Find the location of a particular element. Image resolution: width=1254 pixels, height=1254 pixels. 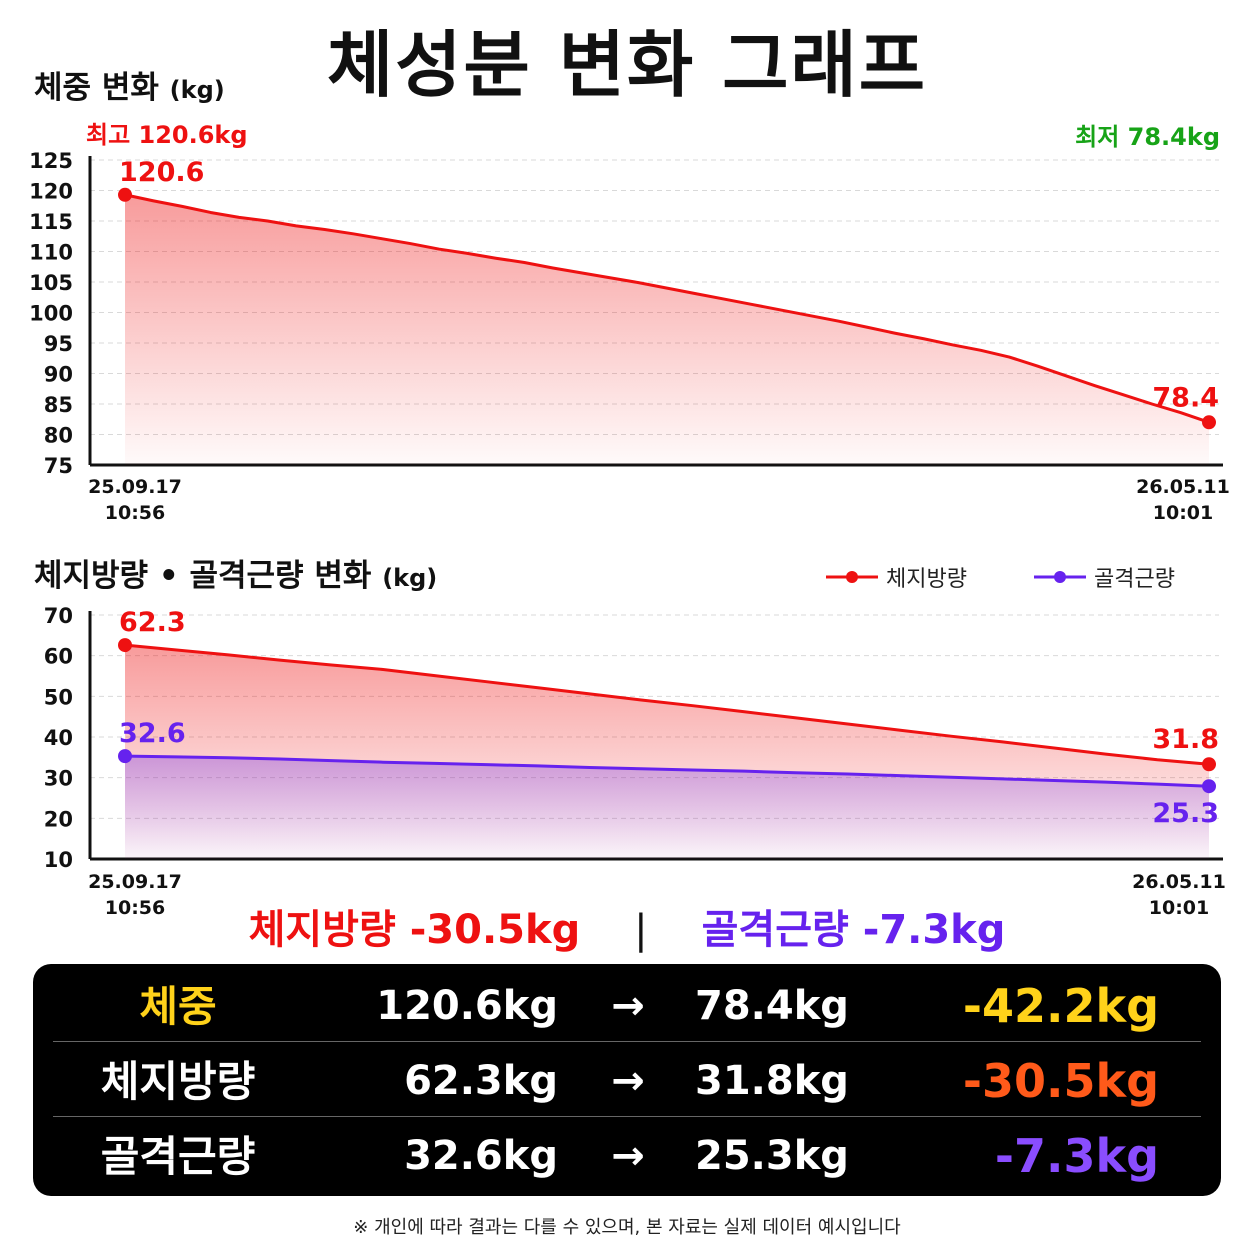

composition-x-start-time: 10:56 is located at coordinates (135, 908).